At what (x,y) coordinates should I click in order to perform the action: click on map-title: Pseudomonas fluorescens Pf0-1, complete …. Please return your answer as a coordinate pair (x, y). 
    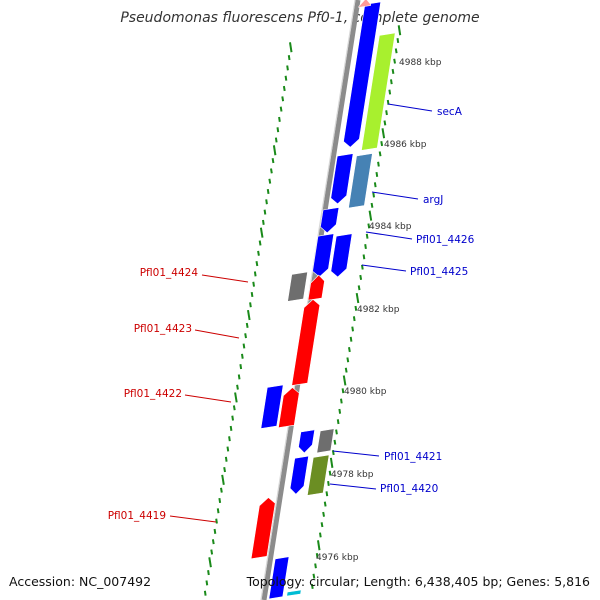
    Looking at the image, I should click on (299, 18).